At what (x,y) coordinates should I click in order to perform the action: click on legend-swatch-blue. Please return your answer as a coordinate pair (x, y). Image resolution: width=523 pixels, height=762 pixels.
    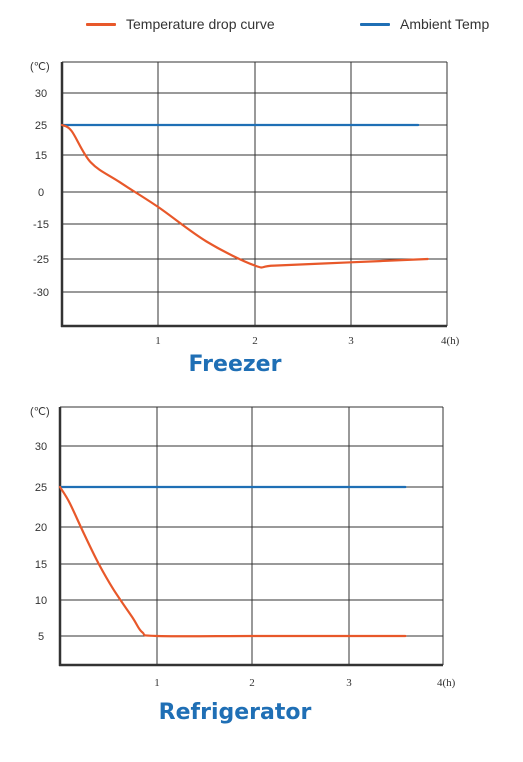
    Looking at the image, I should click on (375, 24).